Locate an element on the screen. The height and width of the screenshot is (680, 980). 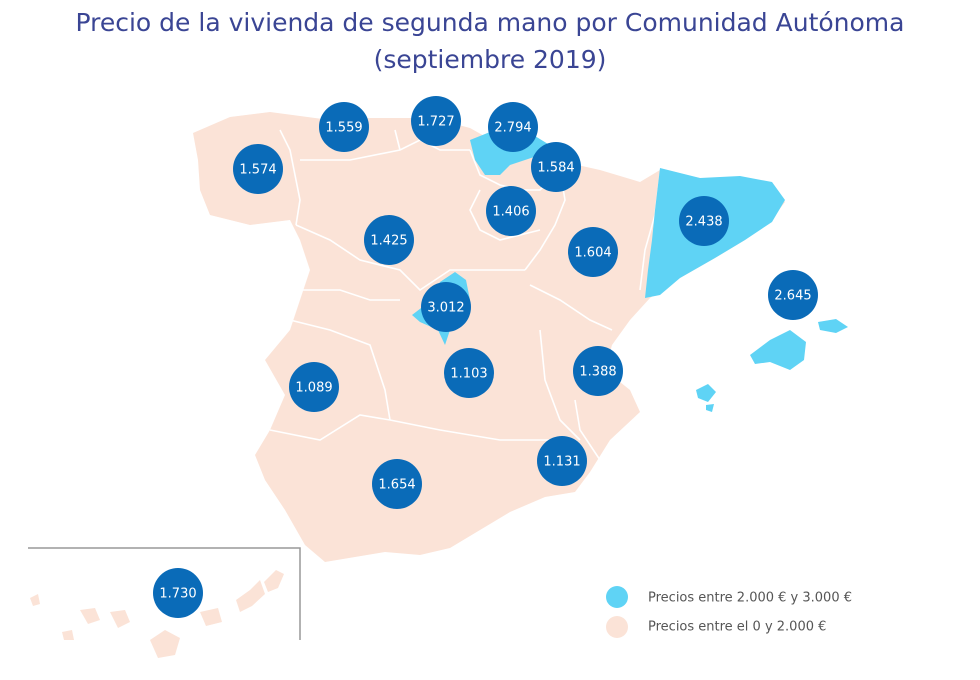
price-bubble-canarias: 1.730 is located at coordinates (178, 593).